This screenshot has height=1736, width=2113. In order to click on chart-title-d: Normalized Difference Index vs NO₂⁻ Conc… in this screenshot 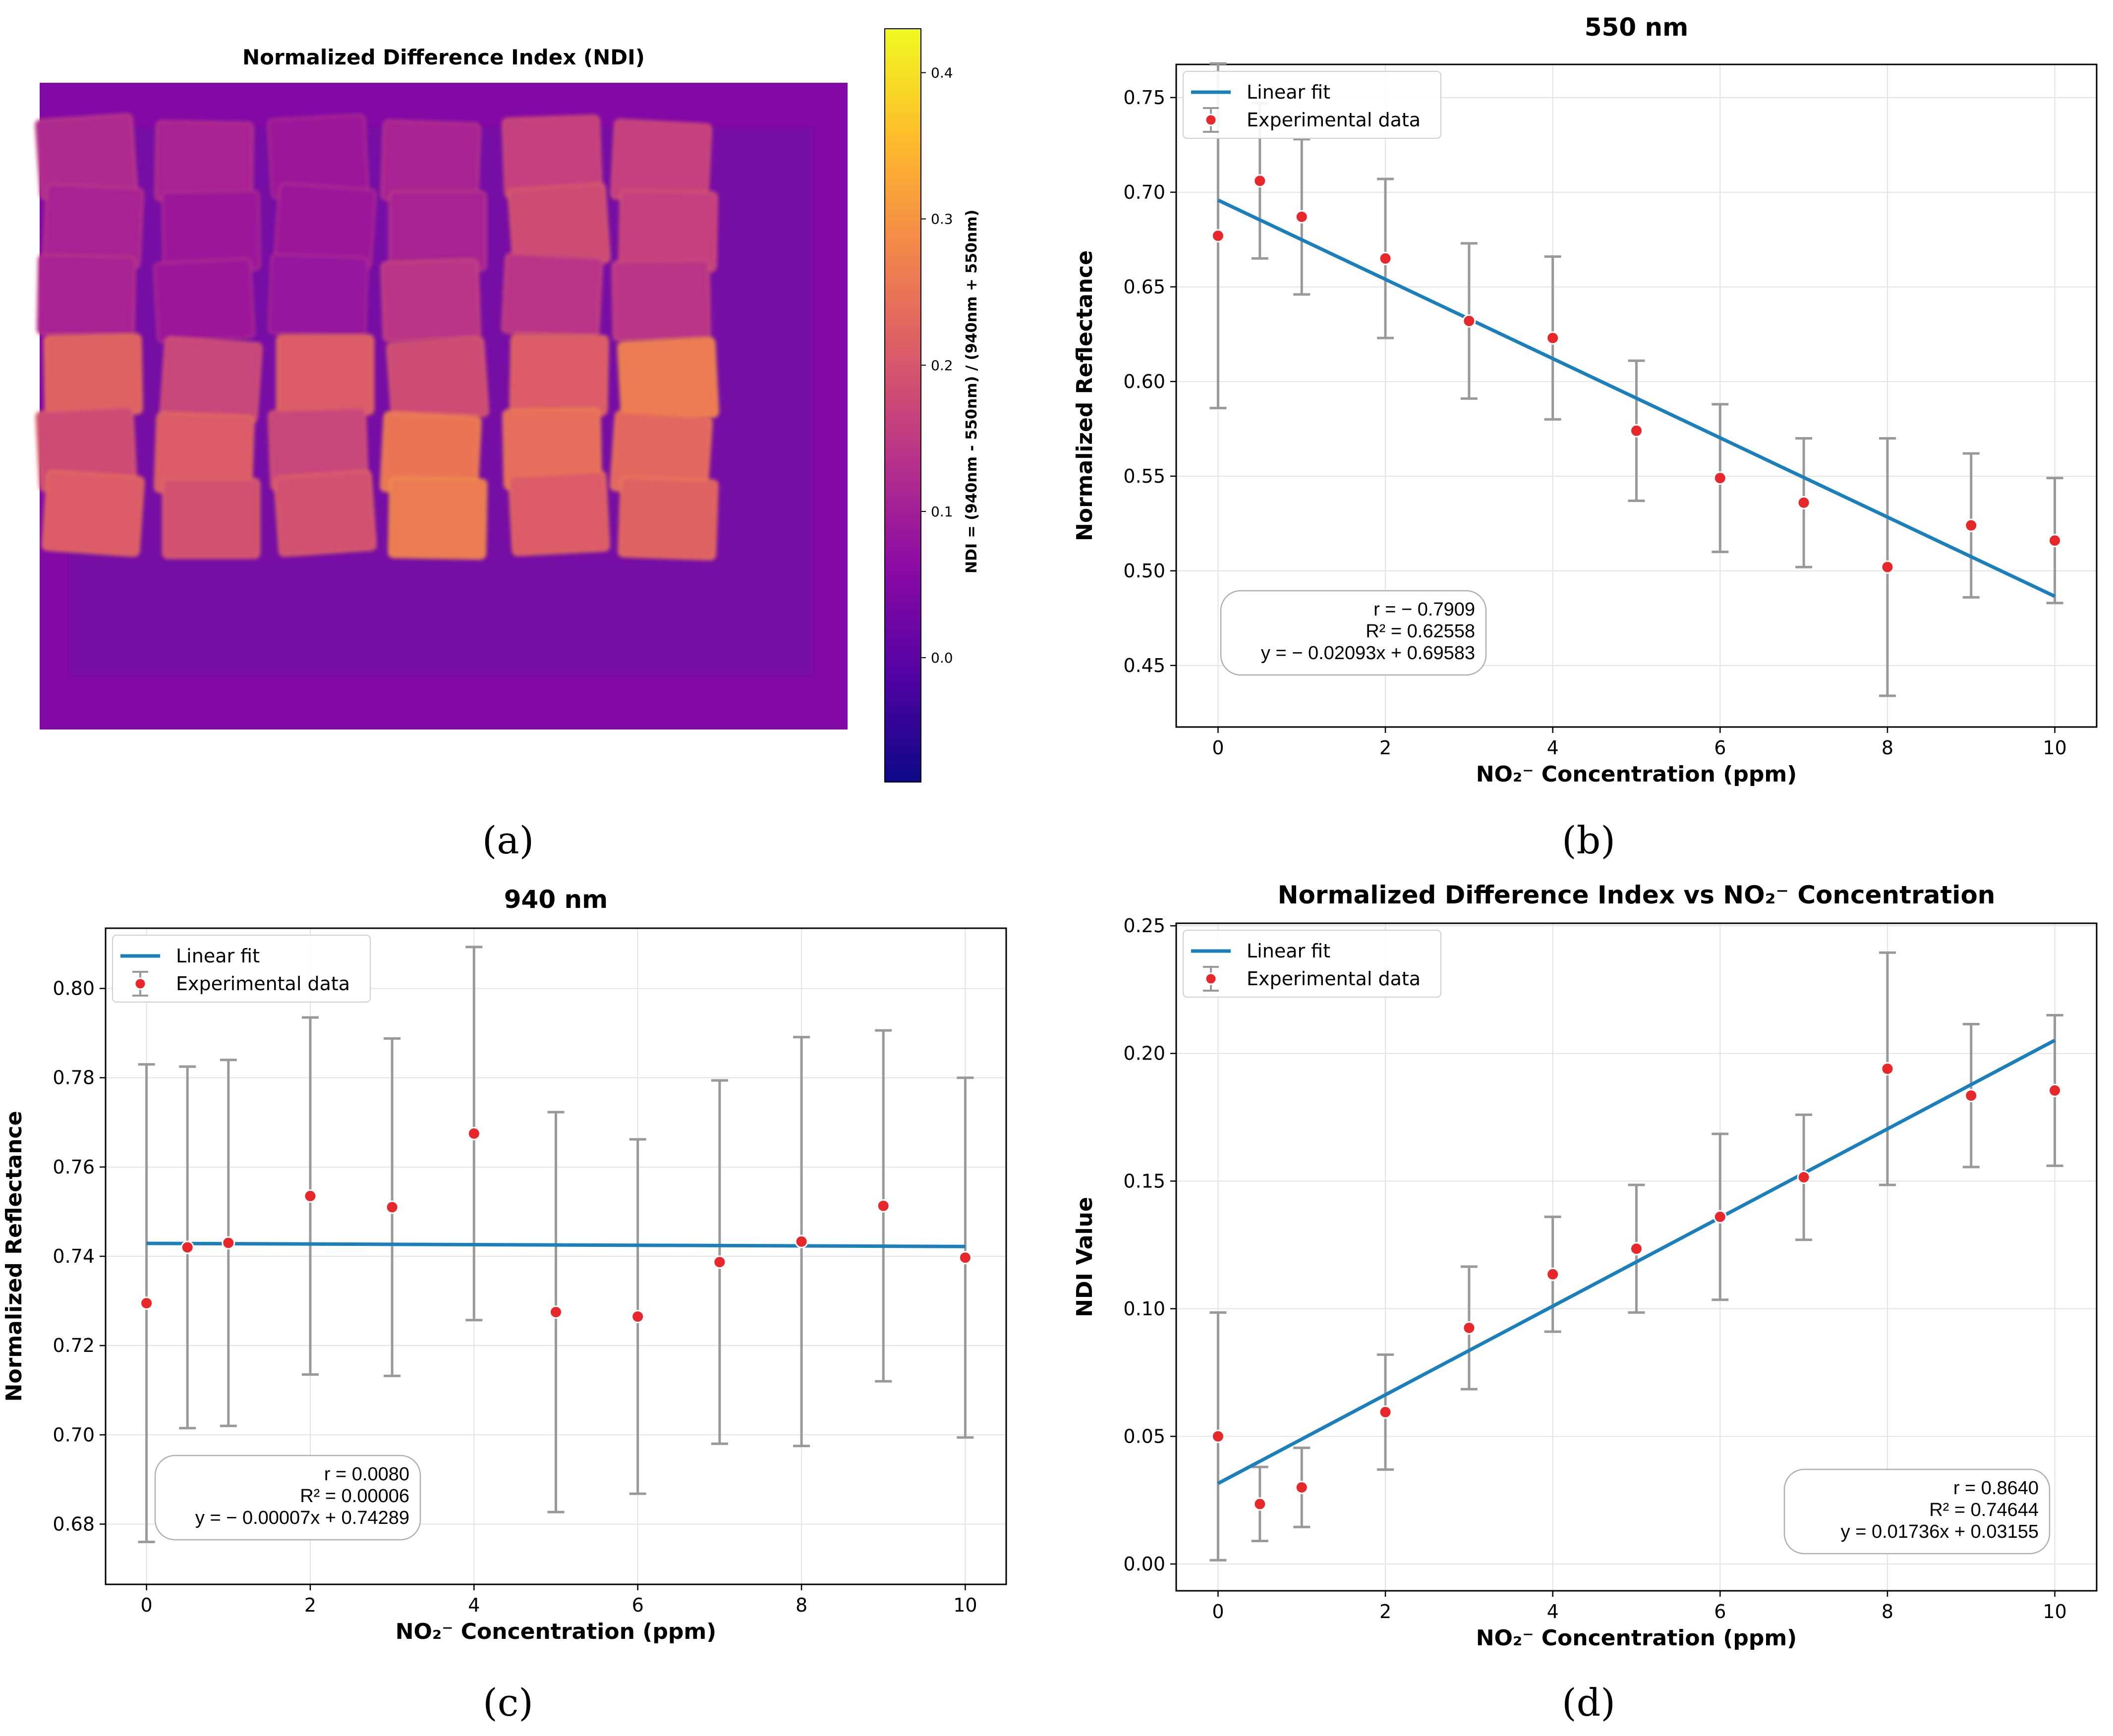, I will do `click(1637, 895)`.